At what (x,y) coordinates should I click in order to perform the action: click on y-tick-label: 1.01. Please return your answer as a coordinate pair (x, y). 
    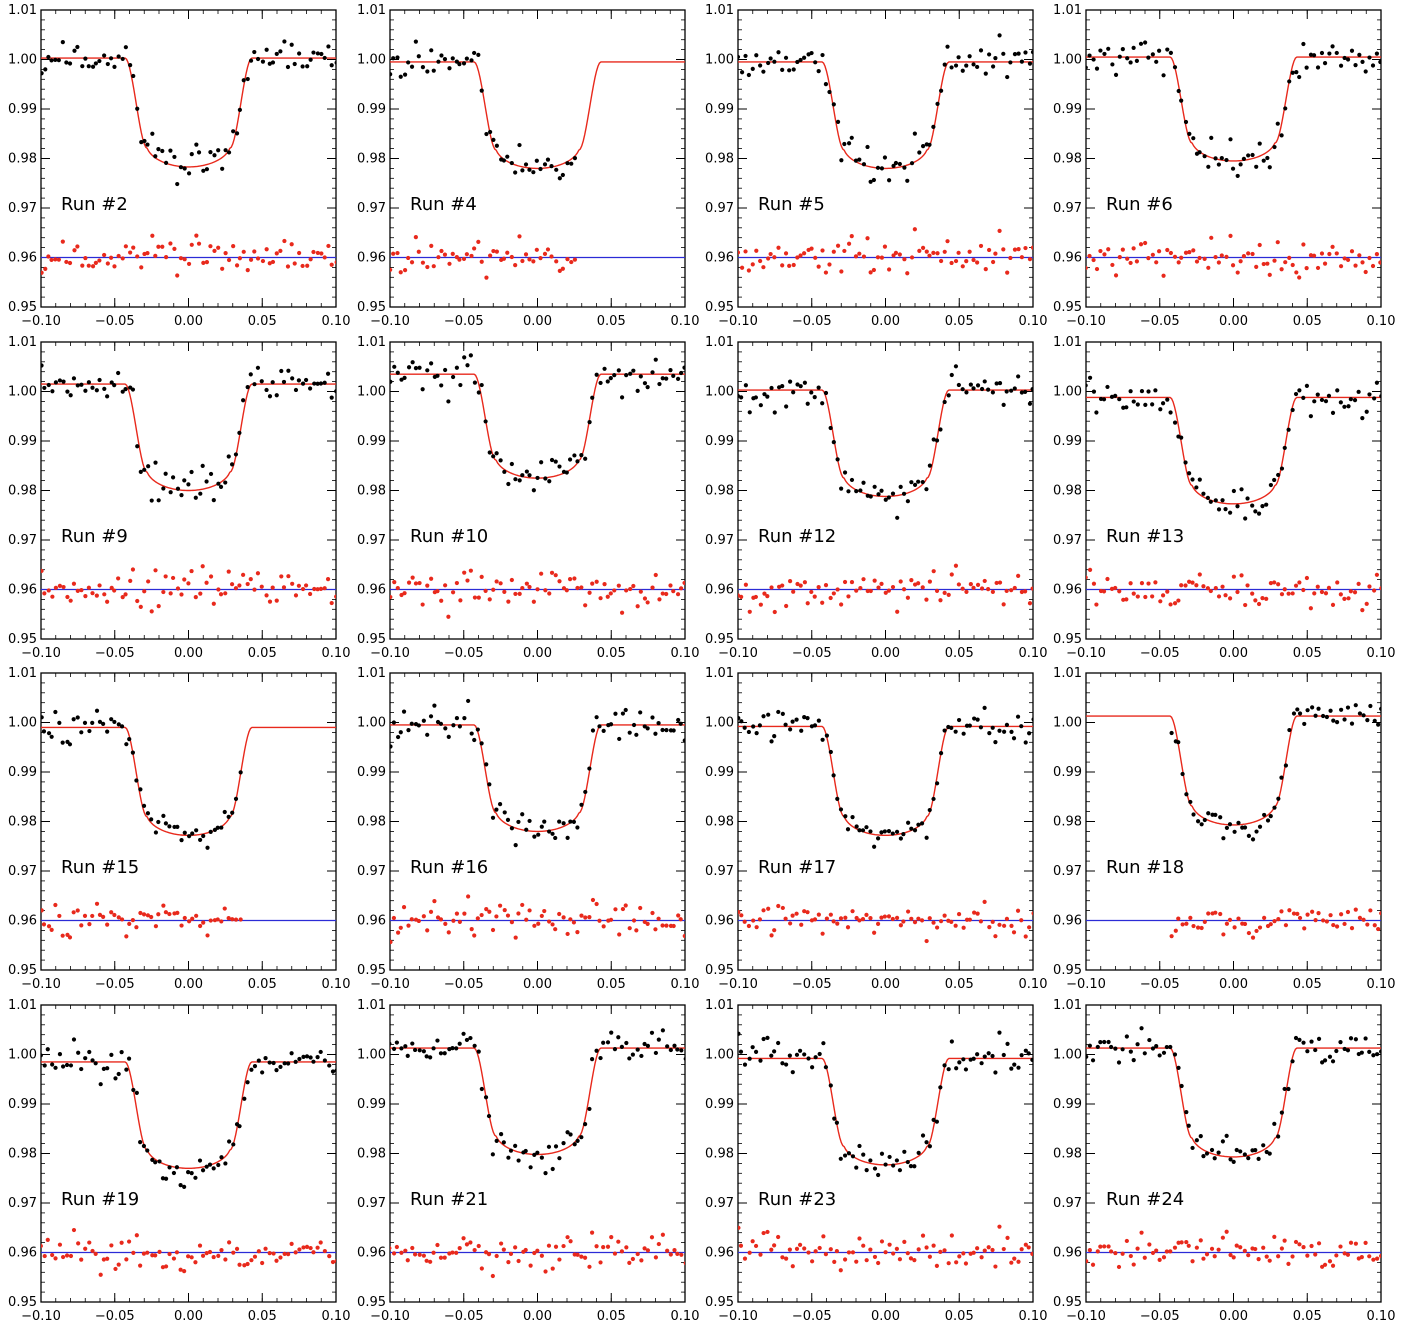
    Looking at the image, I should click on (719, 1005).